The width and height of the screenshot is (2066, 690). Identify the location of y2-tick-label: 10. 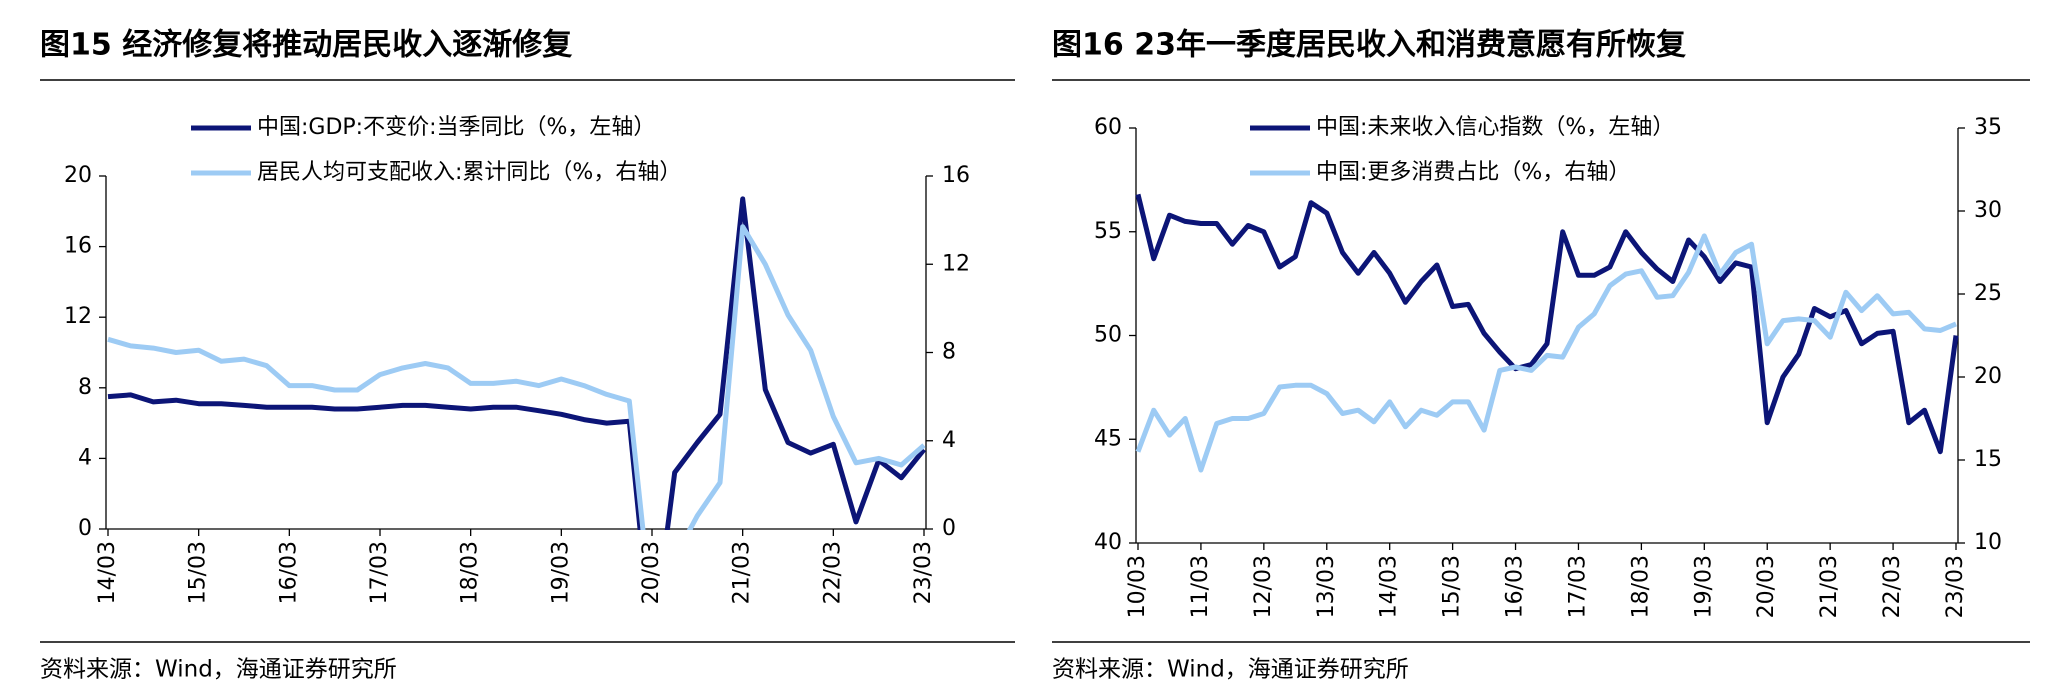
(1988, 542).